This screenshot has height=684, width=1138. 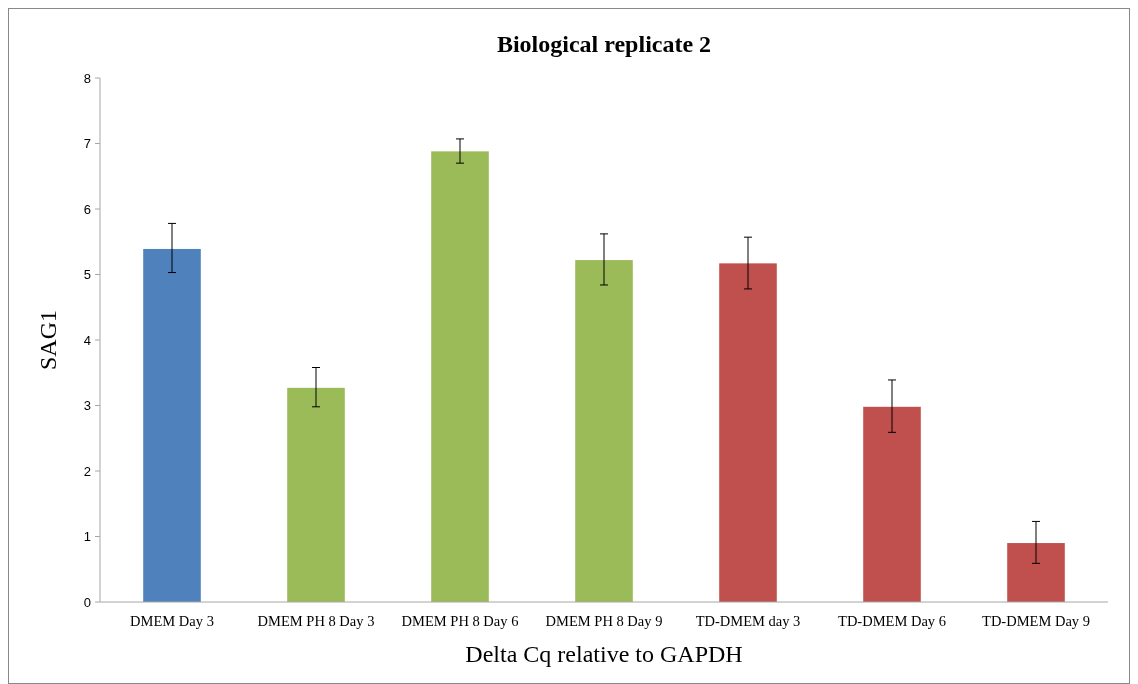 What do you see at coordinates (87, 537) in the screenshot?
I see `y-tick-label: 1` at bounding box center [87, 537].